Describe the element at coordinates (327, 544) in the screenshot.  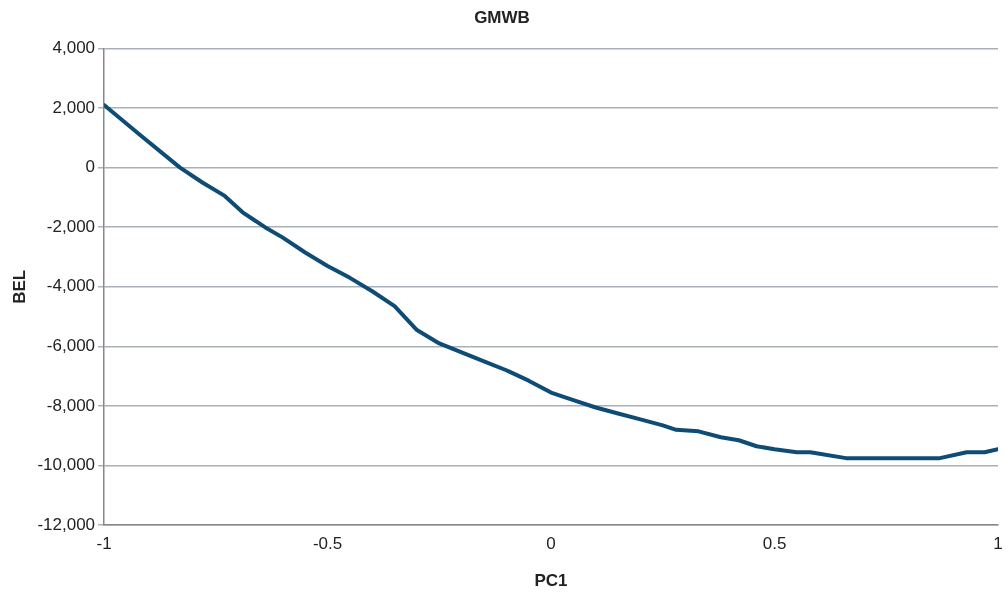
I see `x-tick-label: -0.5` at that location.